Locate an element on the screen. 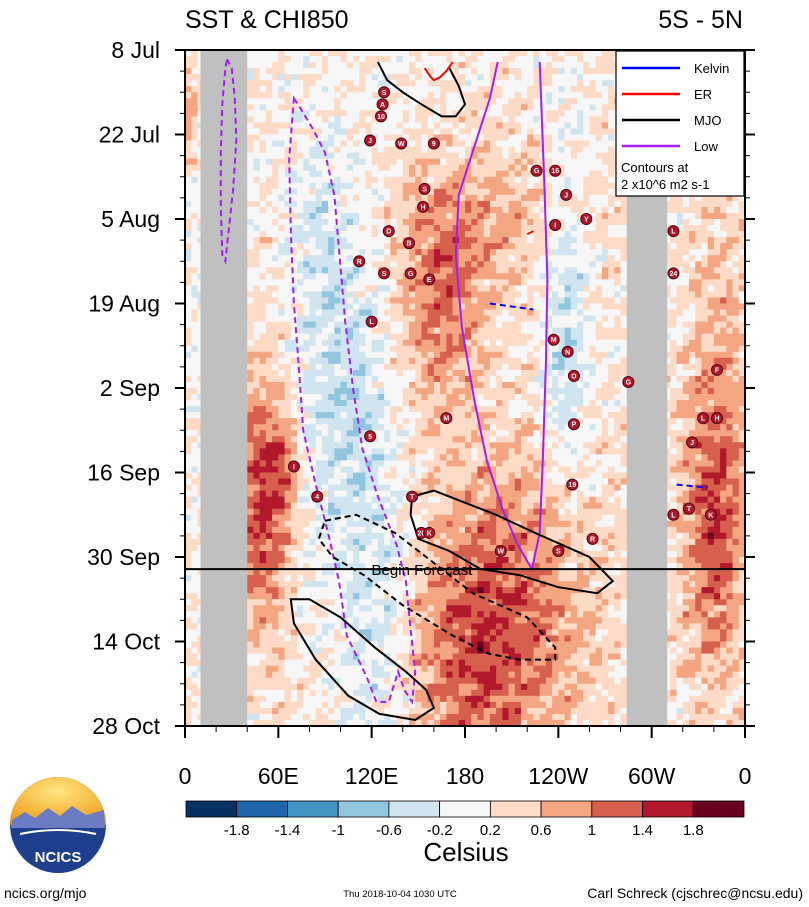 Image resolution: width=809 pixels, height=907 pixels. logo-wave is located at coordinates (58, 832).